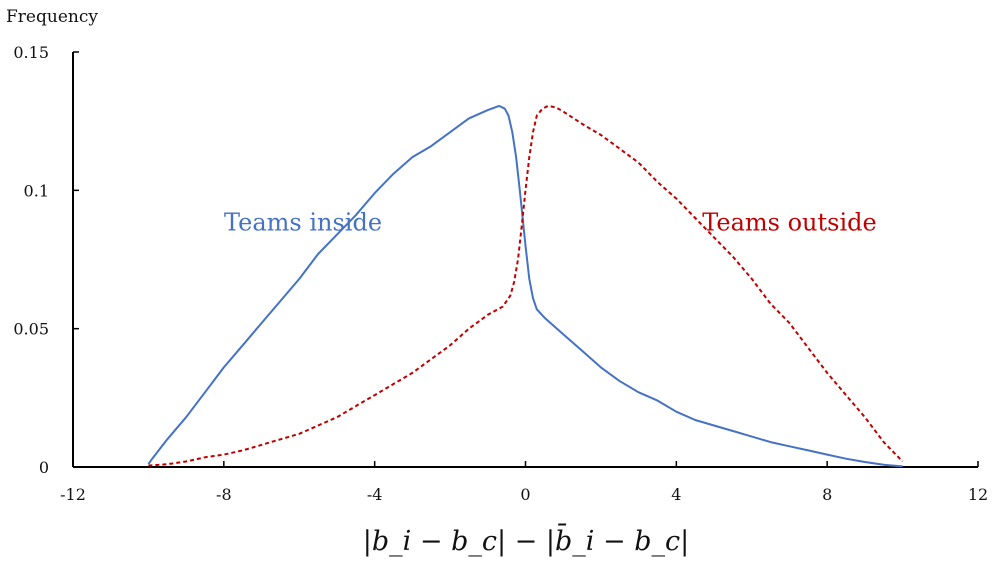 The width and height of the screenshot is (996, 563). Describe the element at coordinates (526, 539) in the screenshot. I see `x-axis-title: |b_i − b_c| − |b̄_i − b_c|` at that location.